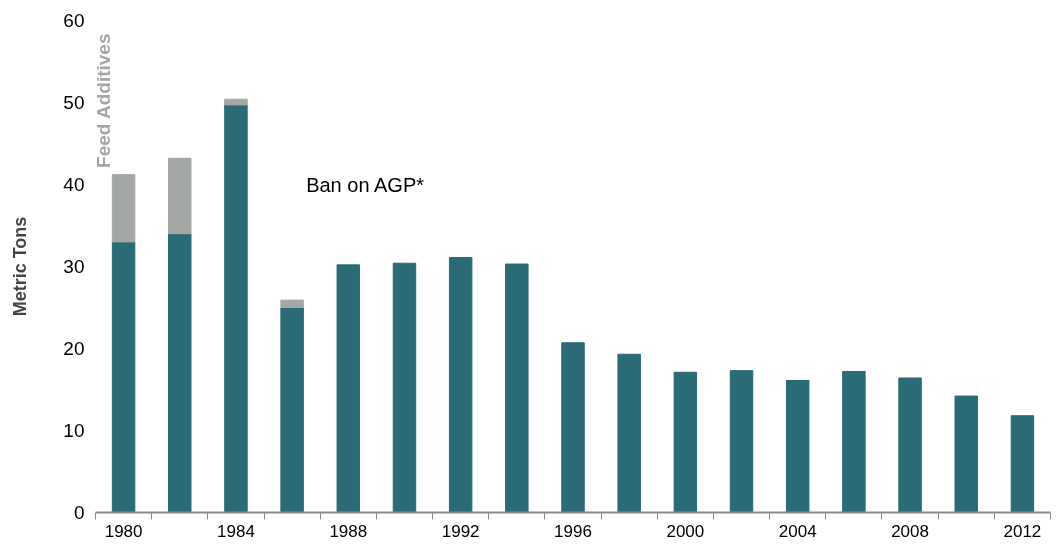 The width and height of the screenshot is (1062, 552). What do you see at coordinates (103, 100) in the screenshot?
I see `text: Feed Additives` at bounding box center [103, 100].